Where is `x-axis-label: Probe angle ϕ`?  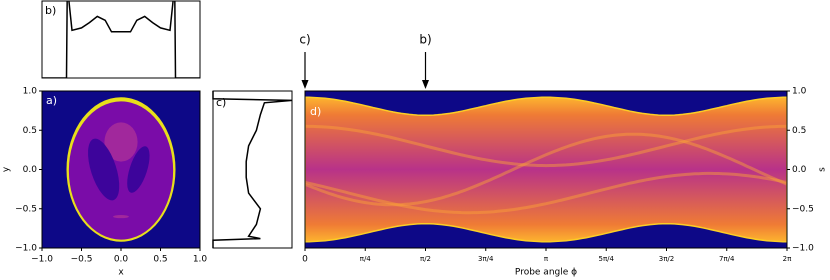
x-axis-label: Probe angle ϕ is located at coordinates (546, 273).